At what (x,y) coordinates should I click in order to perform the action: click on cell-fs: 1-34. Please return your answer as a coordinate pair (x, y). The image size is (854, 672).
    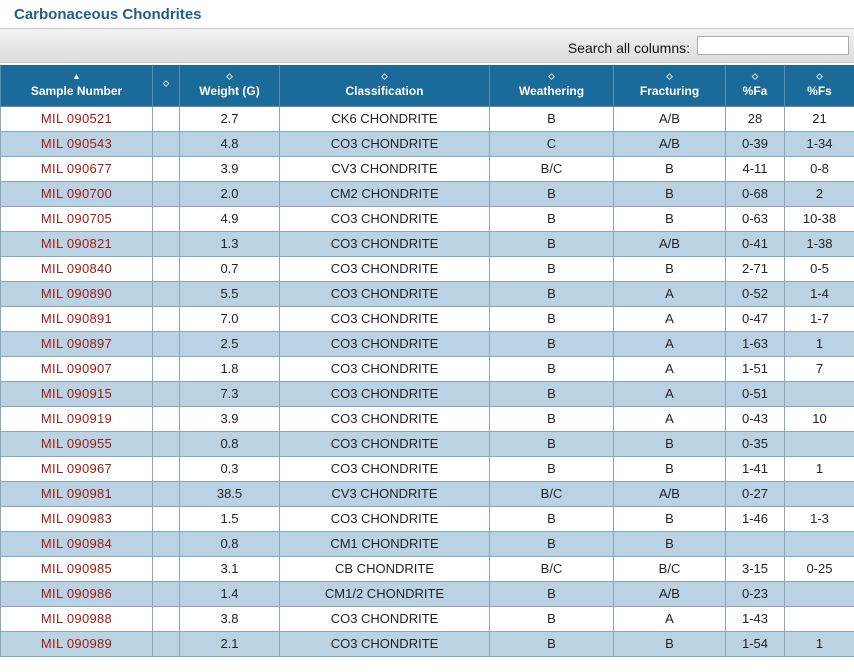
    Looking at the image, I should click on (819, 143).